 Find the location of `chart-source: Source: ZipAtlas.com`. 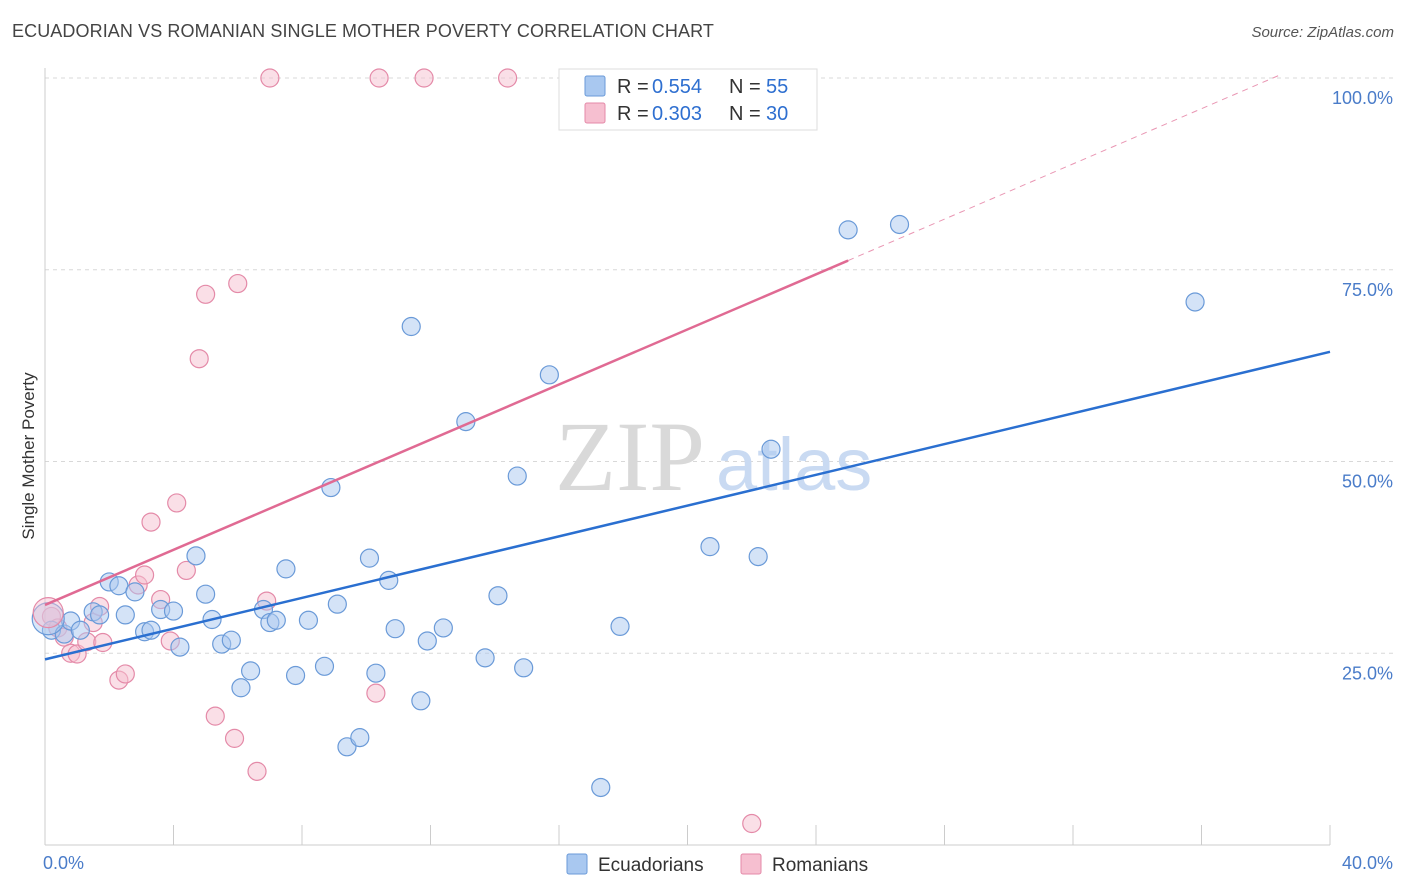

chart-source: Source: ZipAtlas.com is located at coordinates (1322, 32).